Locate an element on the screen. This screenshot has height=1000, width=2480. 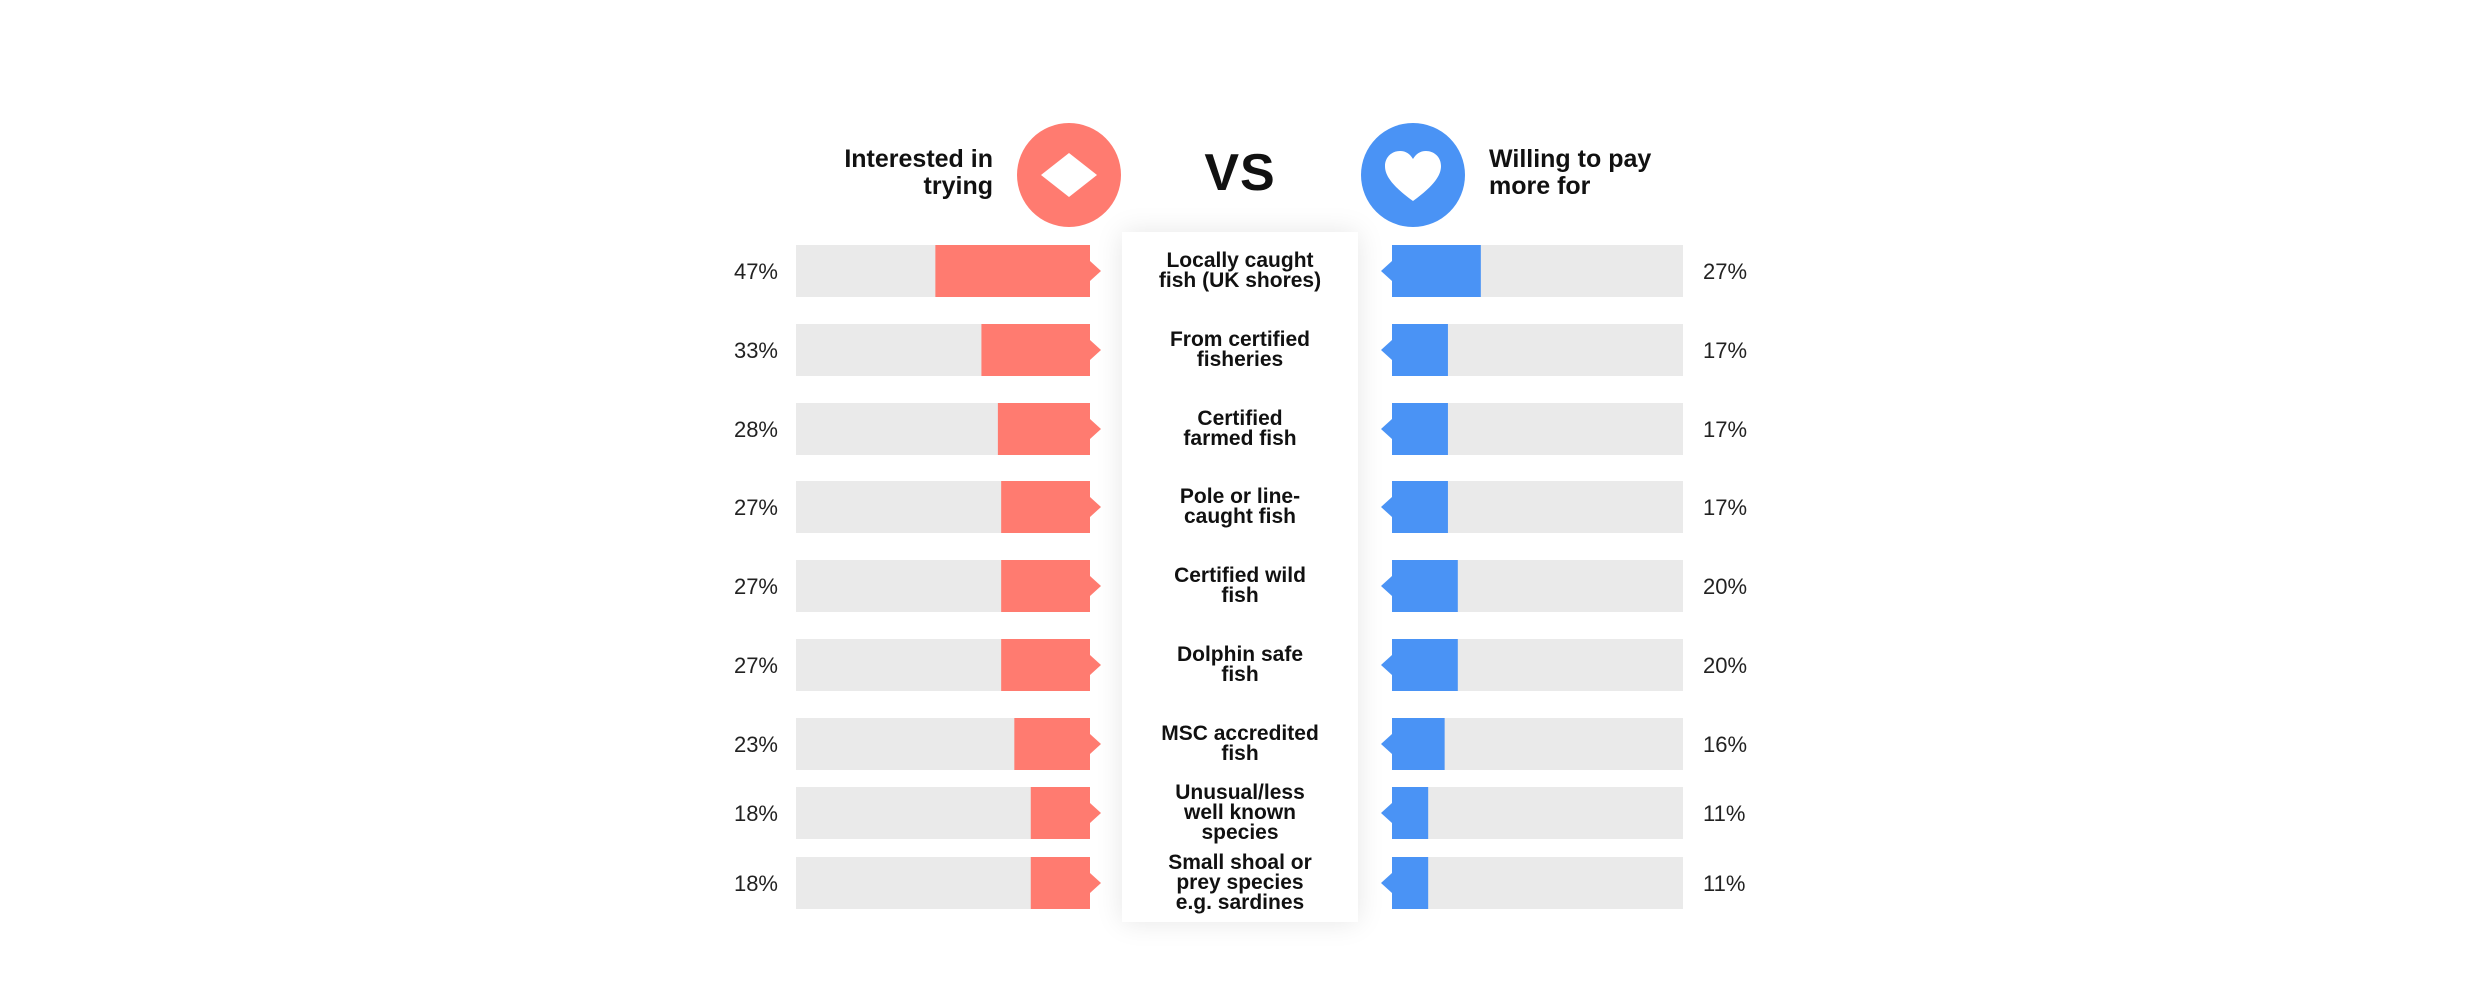
category-label: Certified wild fish is located at coordinates (1240, 585).